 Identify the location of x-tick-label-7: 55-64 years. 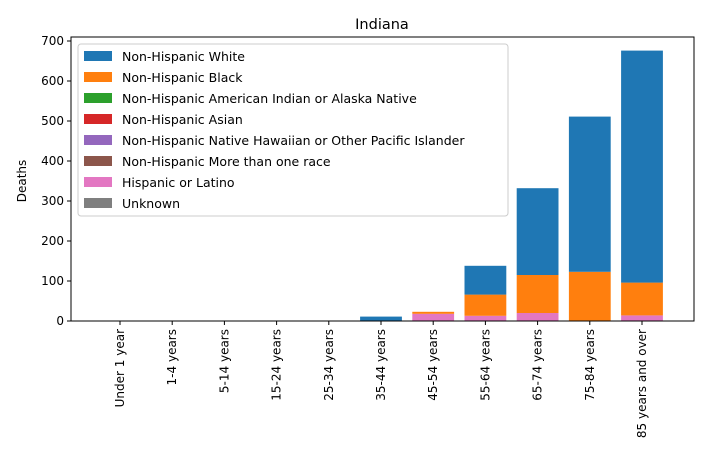
(485, 365).